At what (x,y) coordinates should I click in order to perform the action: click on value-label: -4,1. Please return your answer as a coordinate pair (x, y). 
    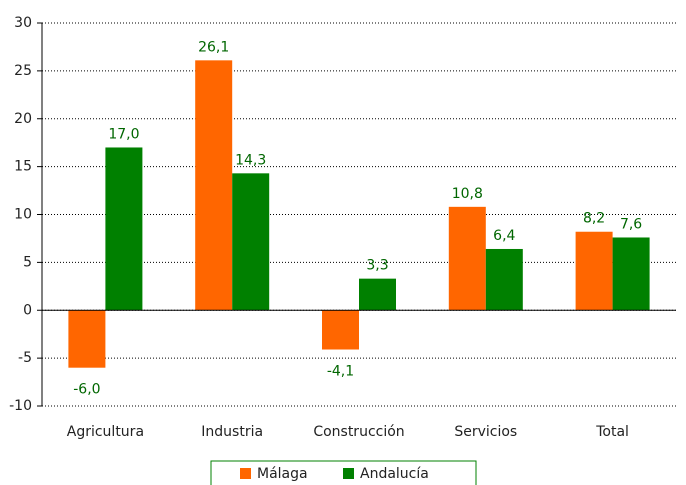
    Looking at the image, I should click on (340, 372).